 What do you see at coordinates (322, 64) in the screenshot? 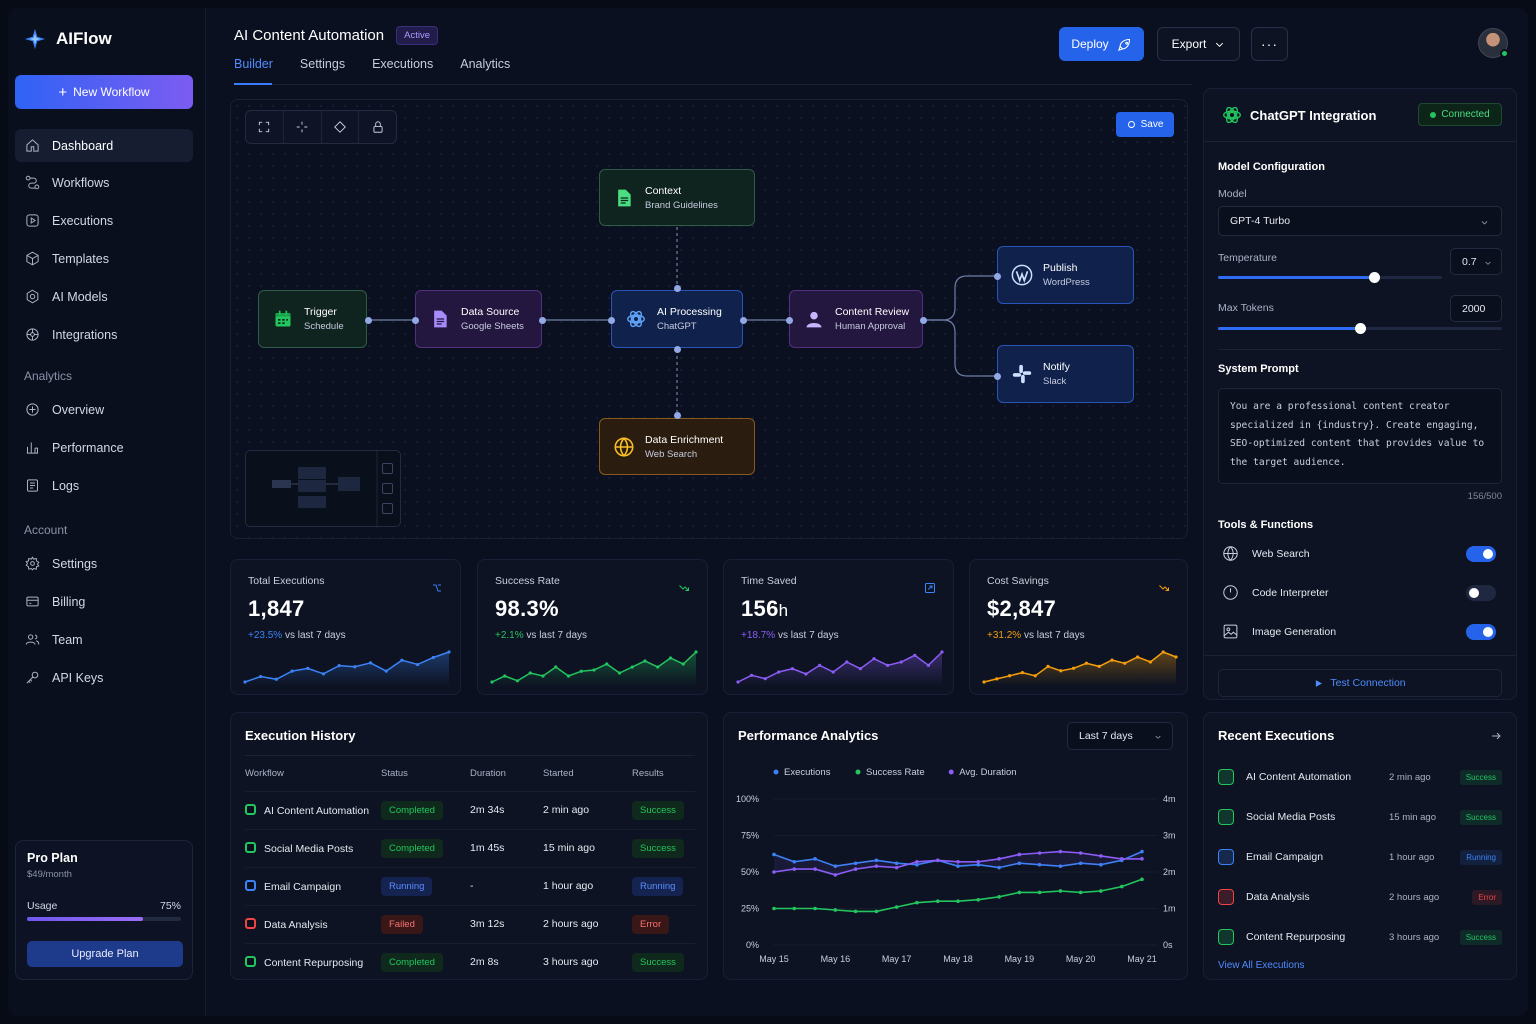
I see `tab-settings: Settings` at bounding box center [322, 64].